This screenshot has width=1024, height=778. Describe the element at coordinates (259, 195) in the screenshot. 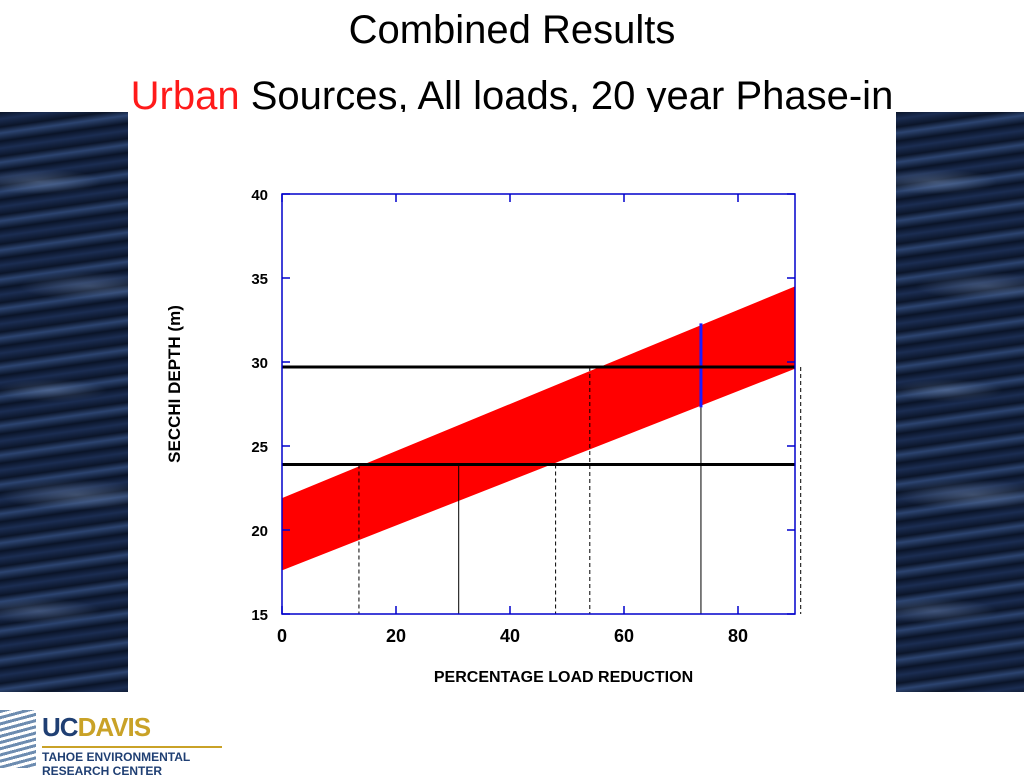

I see `y-tick-label-40: 40` at that location.